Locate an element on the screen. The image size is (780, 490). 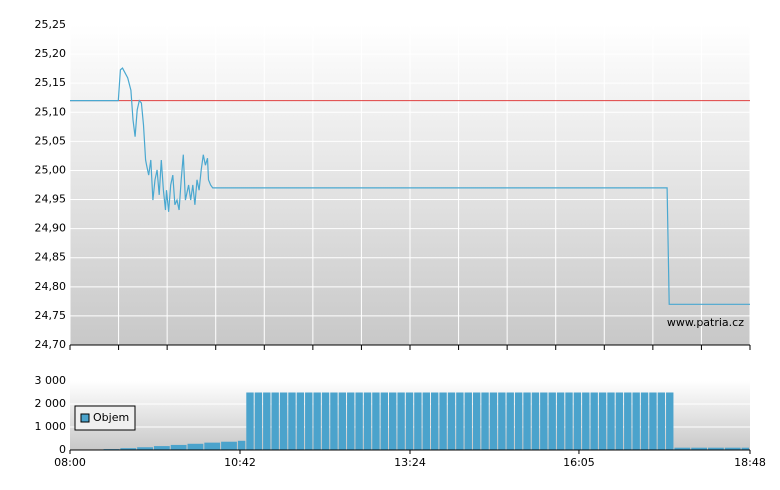
legend-swatch is located at coordinates (85, 418).